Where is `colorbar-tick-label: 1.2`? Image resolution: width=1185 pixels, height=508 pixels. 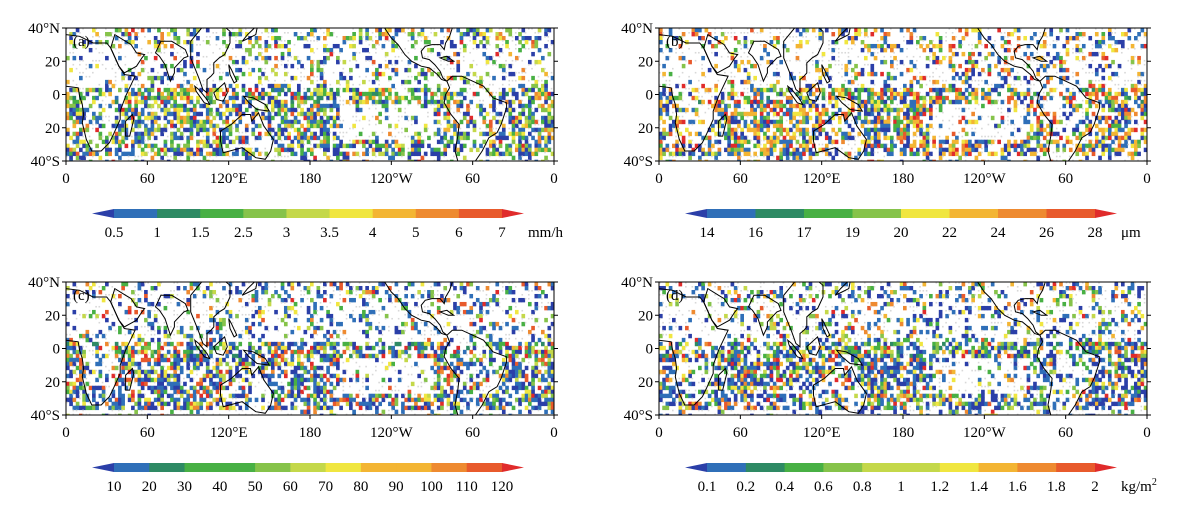
colorbar-tick-label: 1.2 is located at coordinates (939, 487).